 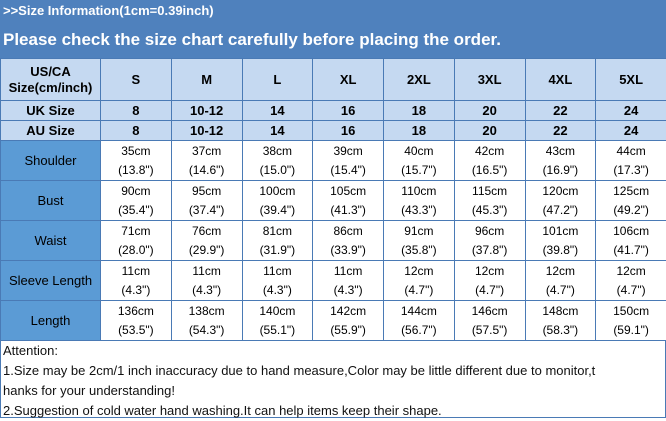 I want to click on attention-line: hanks for your understanding!, so click(x=334, y=391).